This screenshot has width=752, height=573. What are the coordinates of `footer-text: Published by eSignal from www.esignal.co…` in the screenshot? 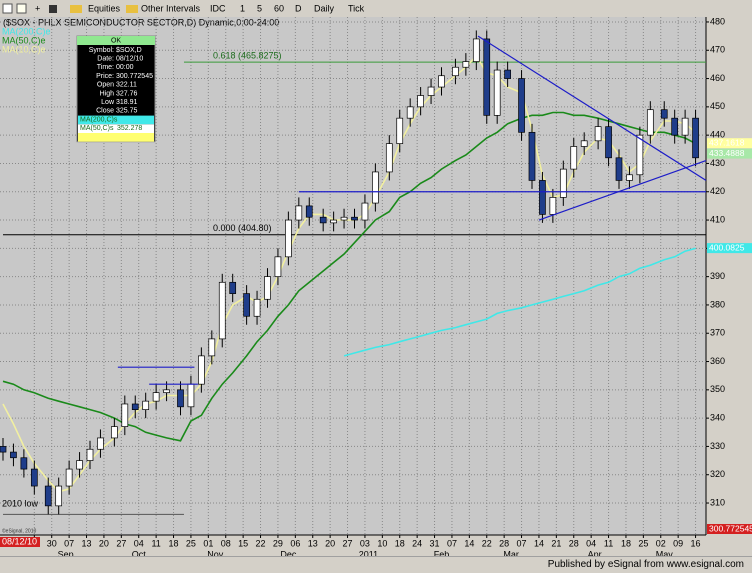 It's located at (645, 564).